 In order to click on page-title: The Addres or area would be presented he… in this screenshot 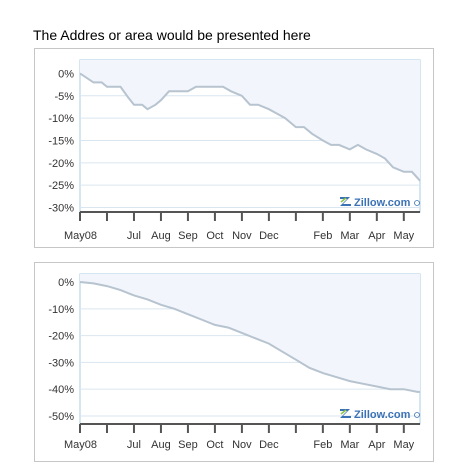, I will do `click(172, 35)`.